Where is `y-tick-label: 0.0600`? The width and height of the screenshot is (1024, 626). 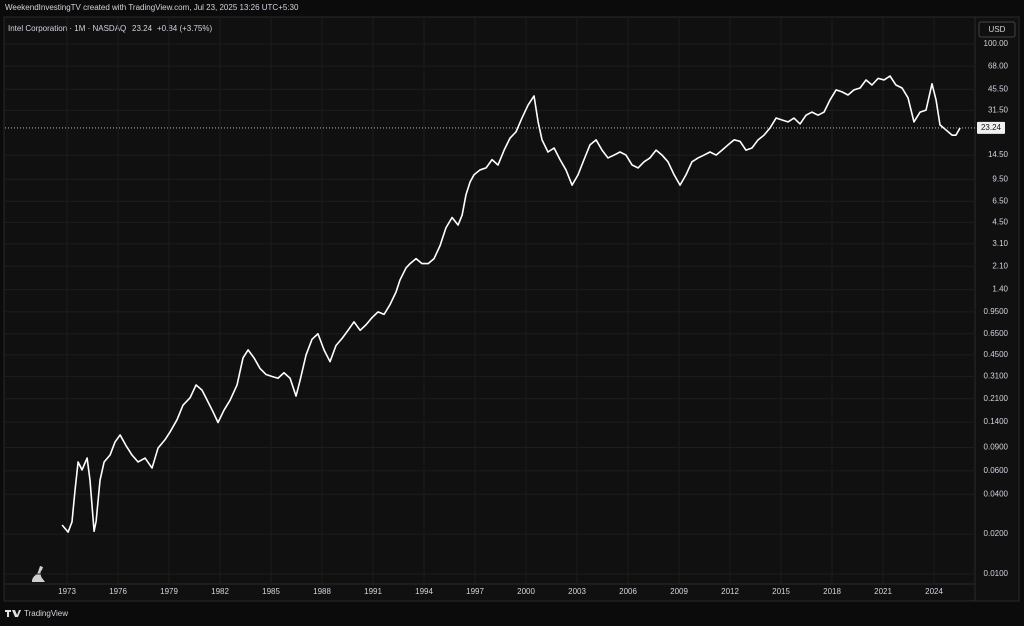
y-tick-label: 0.0600 is located at coordinates (996, 470).